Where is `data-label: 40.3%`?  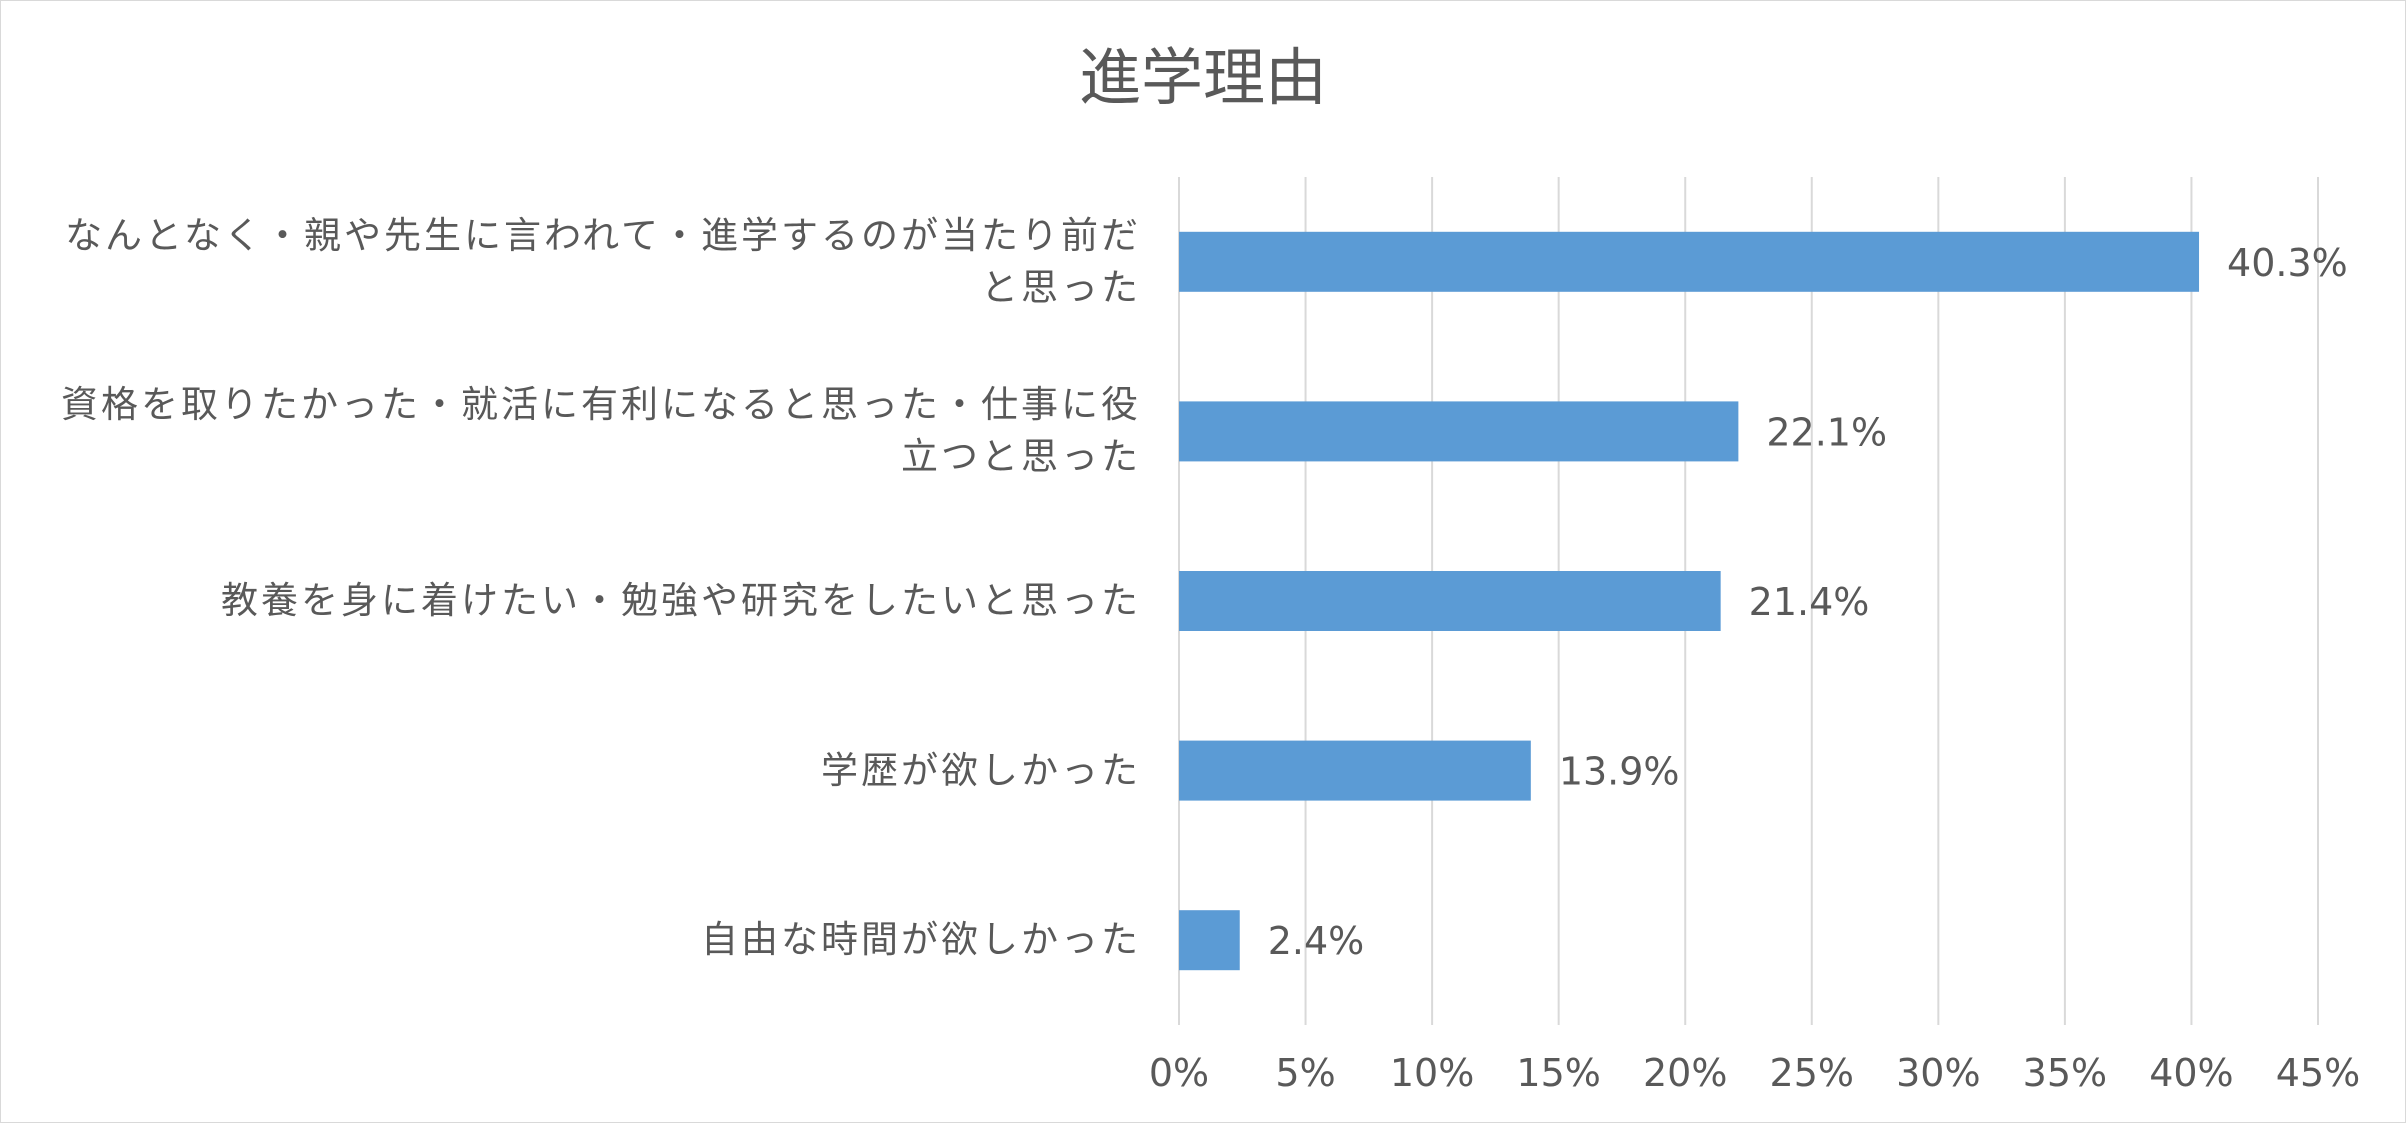
data-label: 40.3% is located at coordinates (2287, 263).